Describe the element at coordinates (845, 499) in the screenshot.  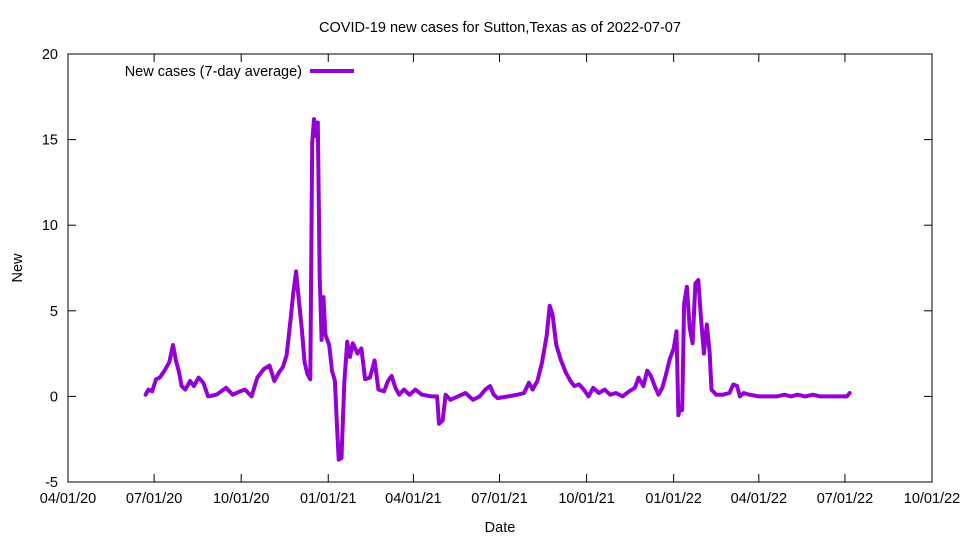
I see `x-tick-label: 07/01/22` at that location.